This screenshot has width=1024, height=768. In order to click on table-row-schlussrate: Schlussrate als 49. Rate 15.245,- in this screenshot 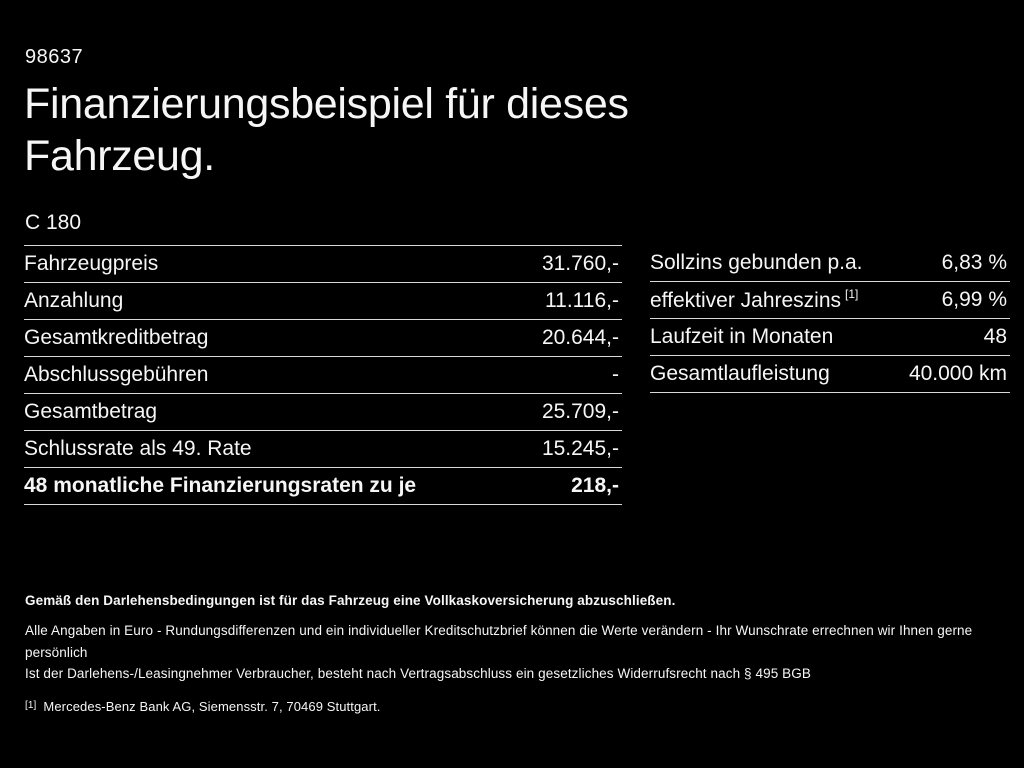, I will do `click(323, 449)`.